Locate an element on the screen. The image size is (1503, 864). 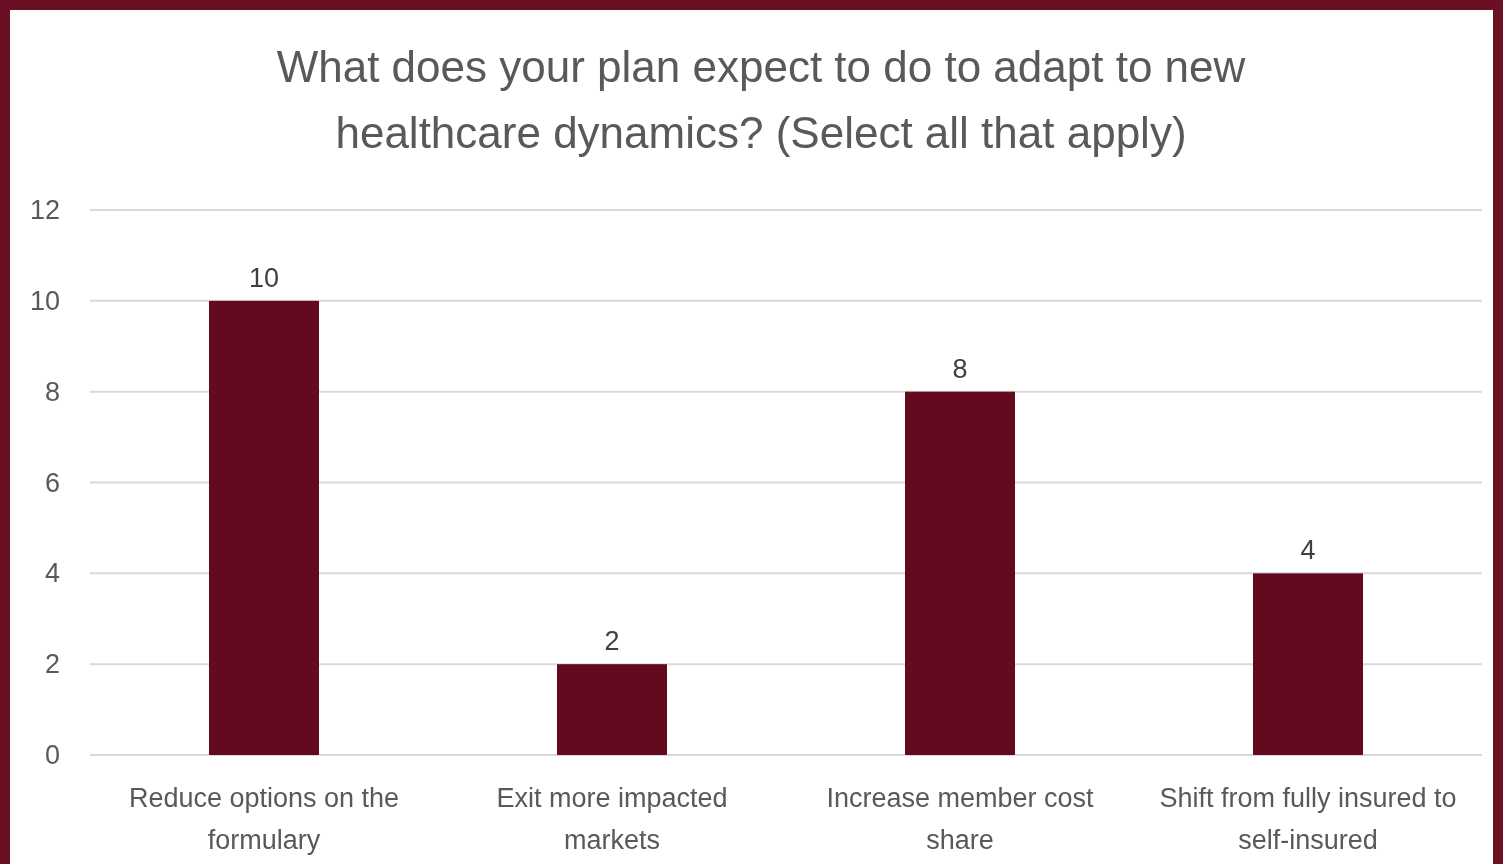
data-label: 2 is located at coordinates (612, 641).